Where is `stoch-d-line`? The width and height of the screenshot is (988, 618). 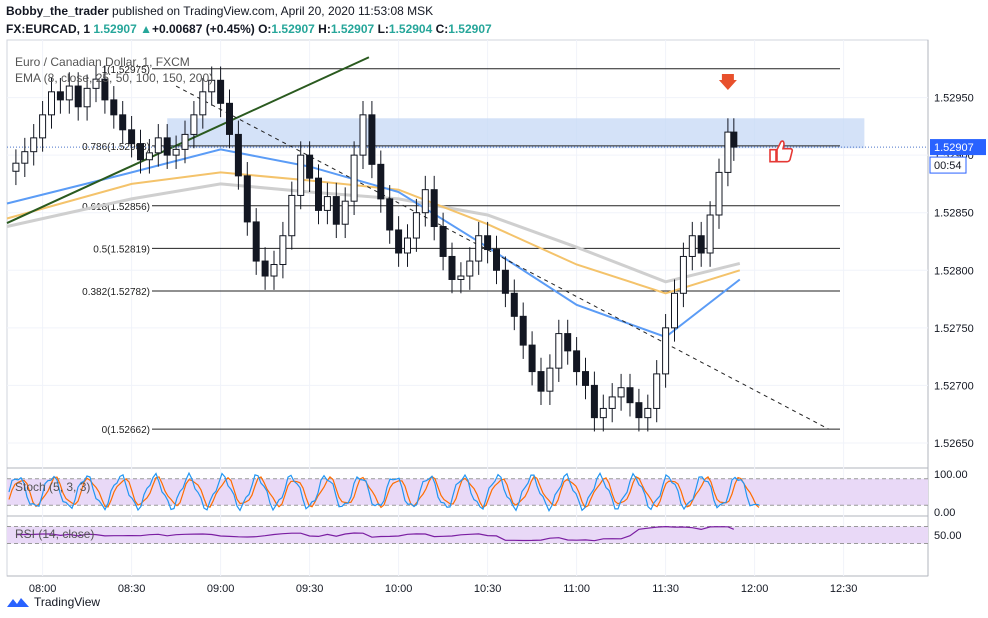 stoch-d-line is located at coordinates (384, 492).